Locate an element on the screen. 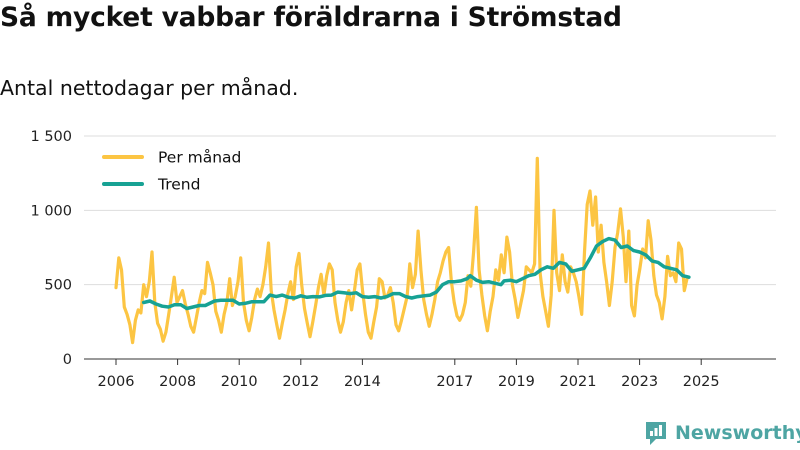  newsworthy-logo: Newsworthy is located at coordinates (721, 433).